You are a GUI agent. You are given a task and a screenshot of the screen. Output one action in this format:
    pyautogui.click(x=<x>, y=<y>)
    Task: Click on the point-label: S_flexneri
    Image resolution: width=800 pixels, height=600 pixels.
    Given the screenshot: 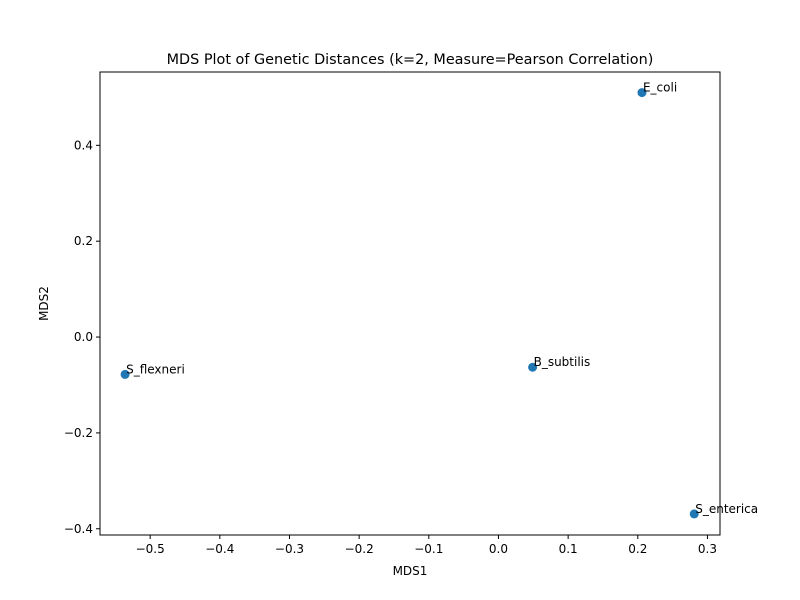 What is the action you would take?
    pyautogui.click(x=155, y=369)
    